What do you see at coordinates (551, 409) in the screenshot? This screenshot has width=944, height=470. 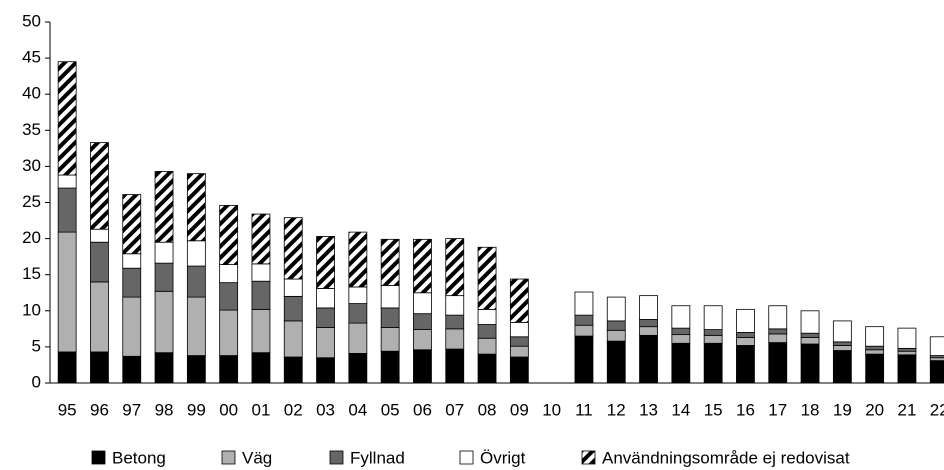 I see `x-tick-label: 10` at bounding box center [551, 409].